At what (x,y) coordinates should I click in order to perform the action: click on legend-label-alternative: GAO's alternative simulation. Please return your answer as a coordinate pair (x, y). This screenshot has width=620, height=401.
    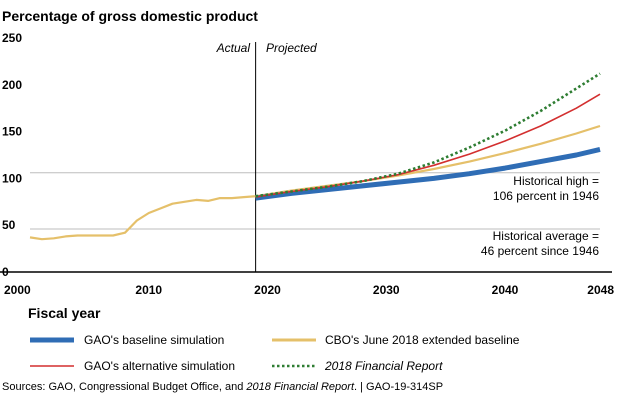
    Looking at the image, I should click on (159, 366).